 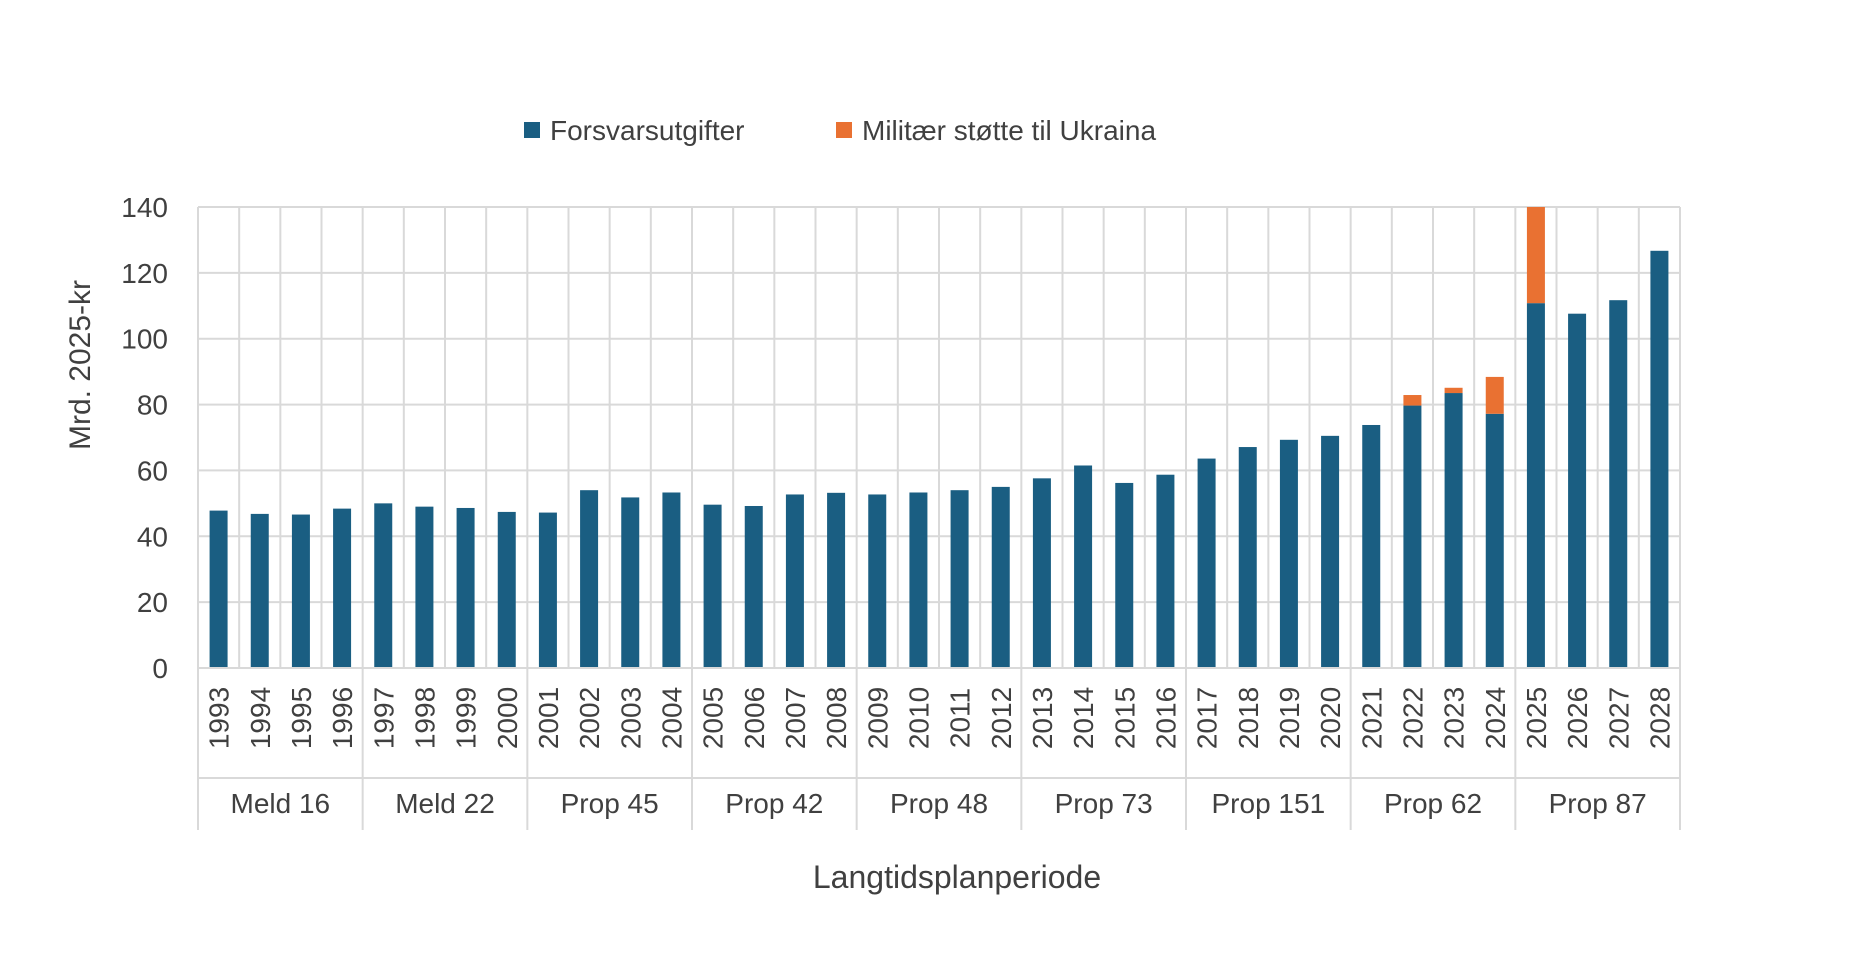 I want to click on y-tick-label: 80, so click(x=152, y=405).